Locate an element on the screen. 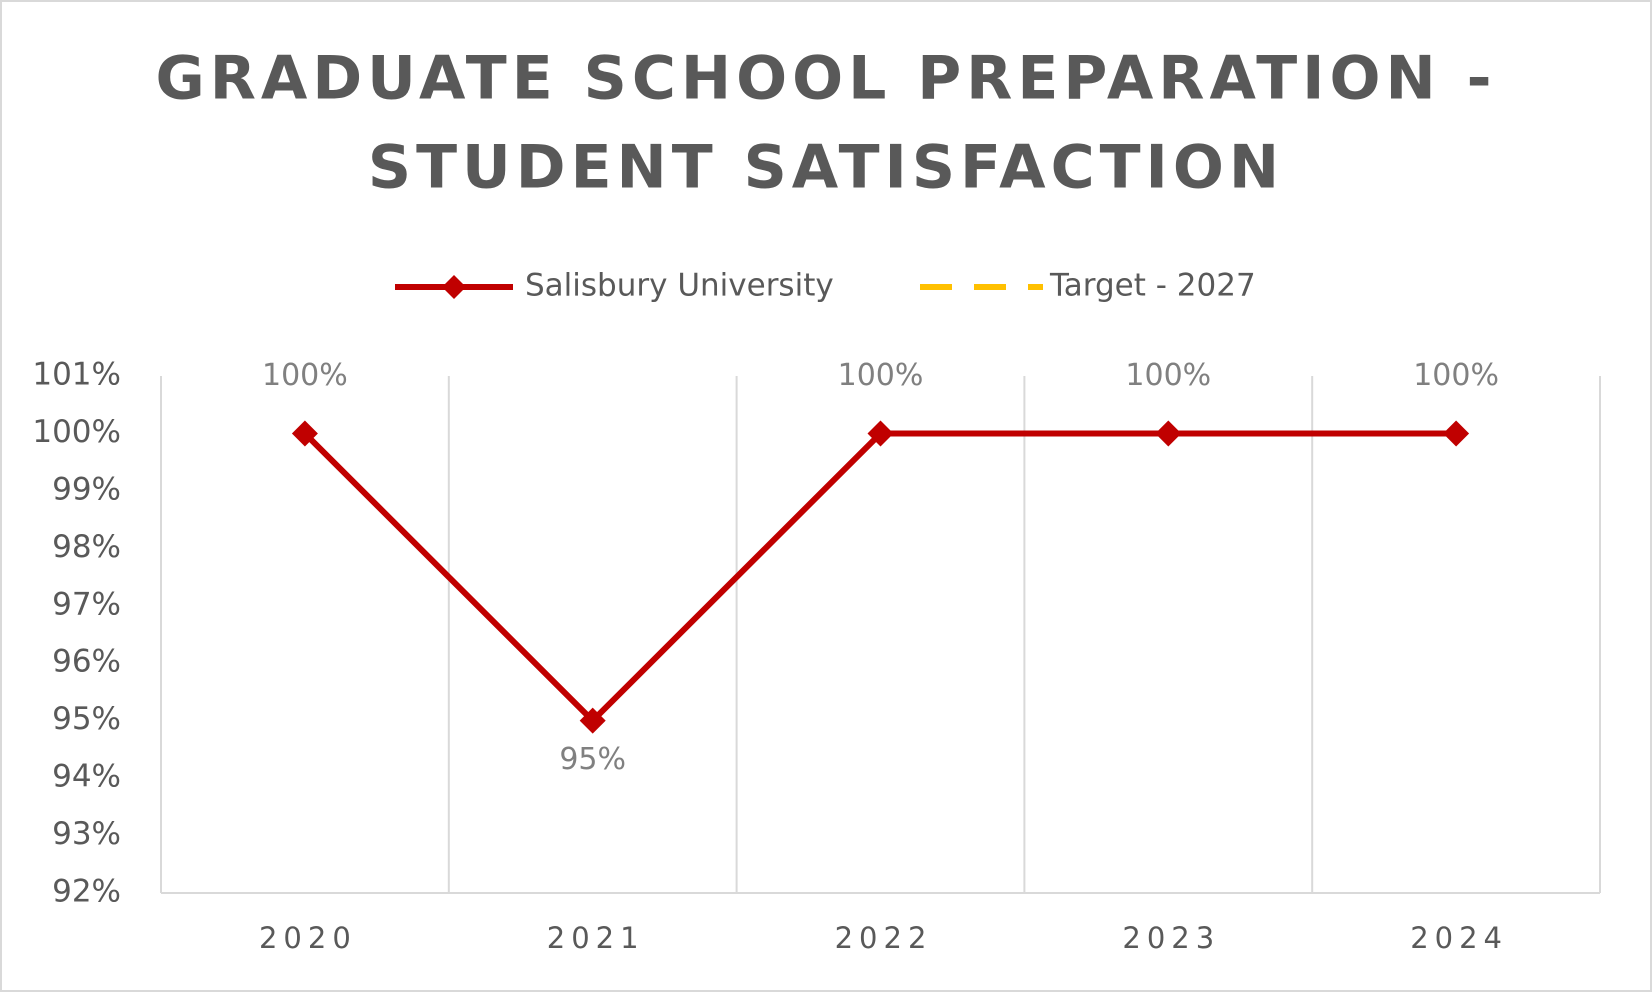  x-tick-label: 2020 is located at coordinates (308, 938).